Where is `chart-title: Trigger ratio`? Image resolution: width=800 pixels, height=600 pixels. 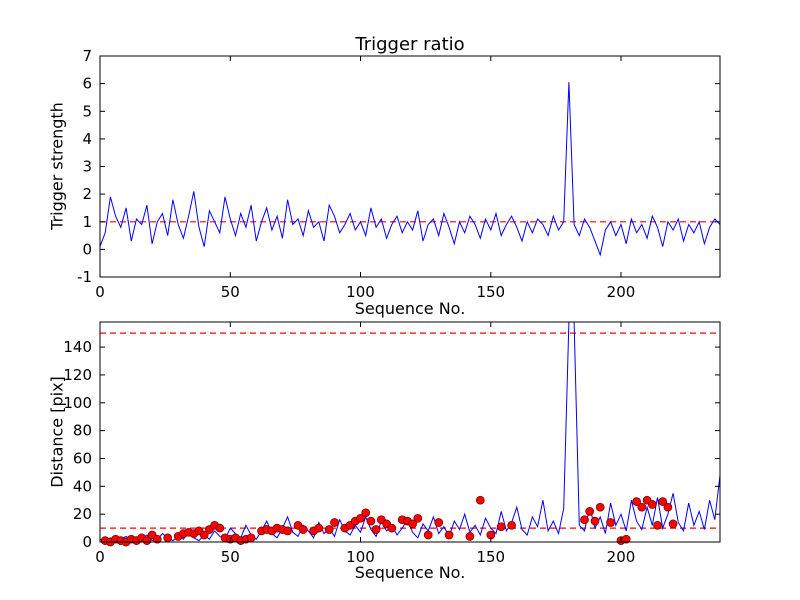
chart-title: Trigger ratio is located at coordinates (410, 44).